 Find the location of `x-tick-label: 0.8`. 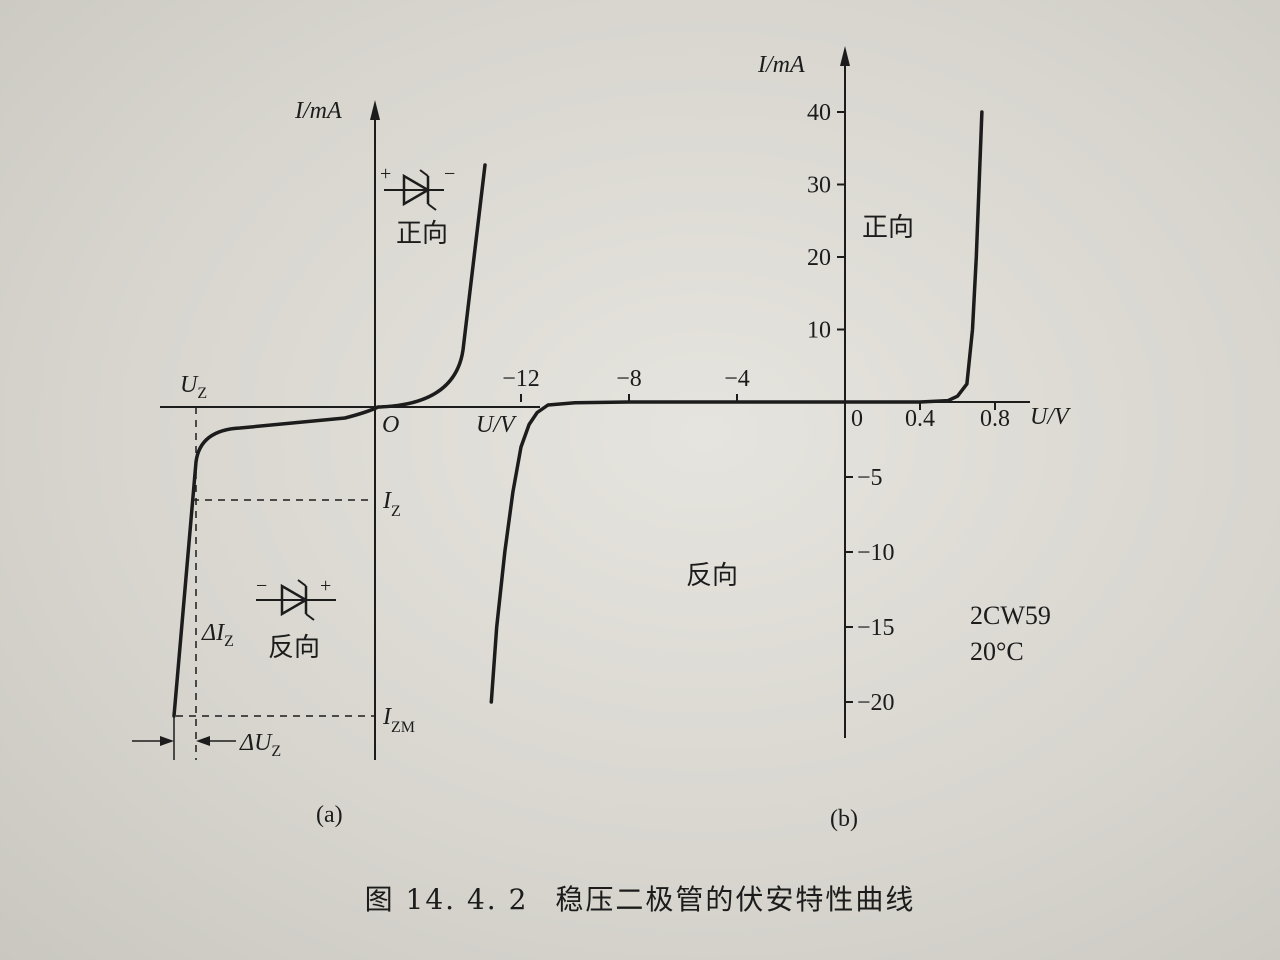

x-tick-label: 0.8 is located at coordinates (995, 419).